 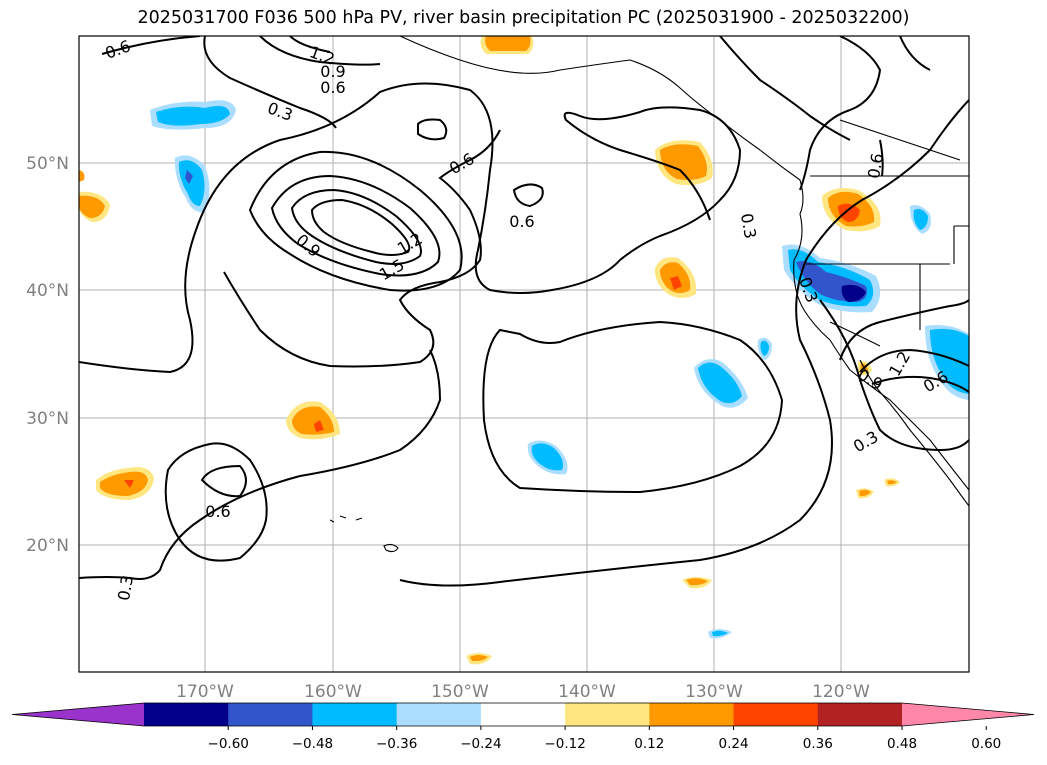 I want to click on colorbar-tick-label: 0.24, so click(x=734, y=744).